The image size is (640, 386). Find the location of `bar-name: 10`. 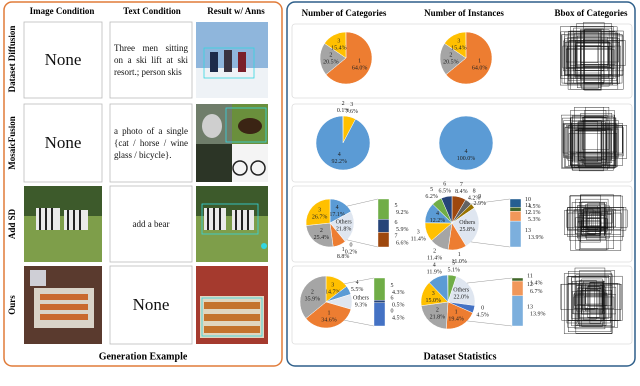

bar-name: 10 is located at coordinates (528, 200).